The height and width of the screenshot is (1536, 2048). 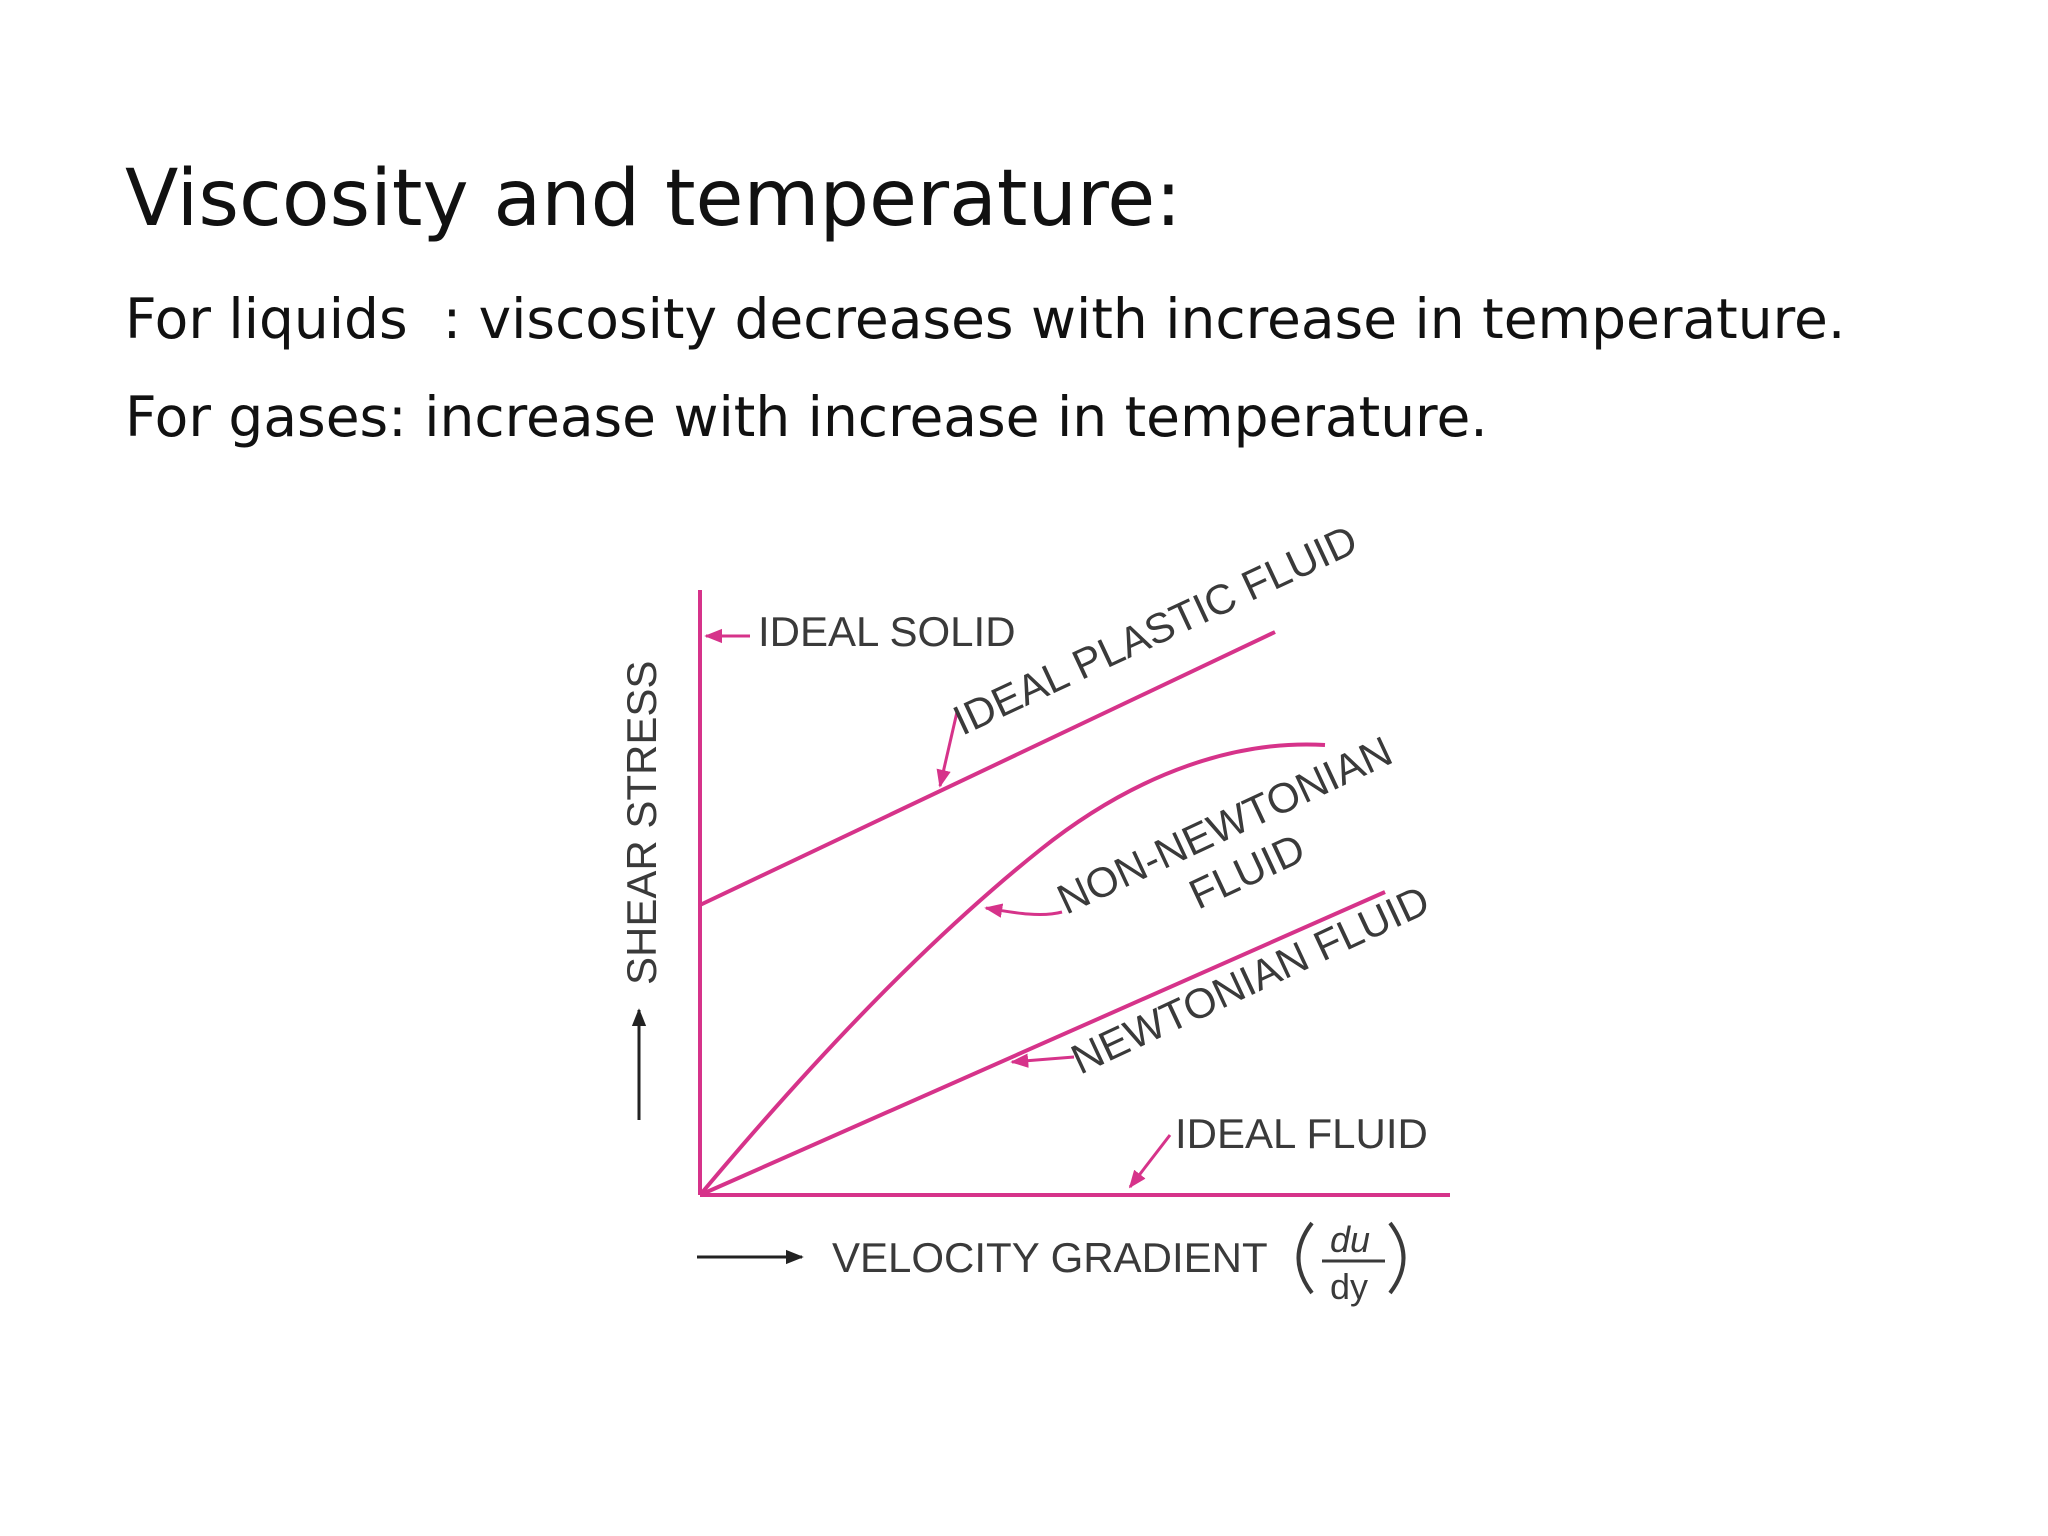 What do you see at coordinates (1301, 1133) in the screenshot?
I see `ideal-fluid-label: IDEAL FLUID` at bounding box center [1301, 1133].